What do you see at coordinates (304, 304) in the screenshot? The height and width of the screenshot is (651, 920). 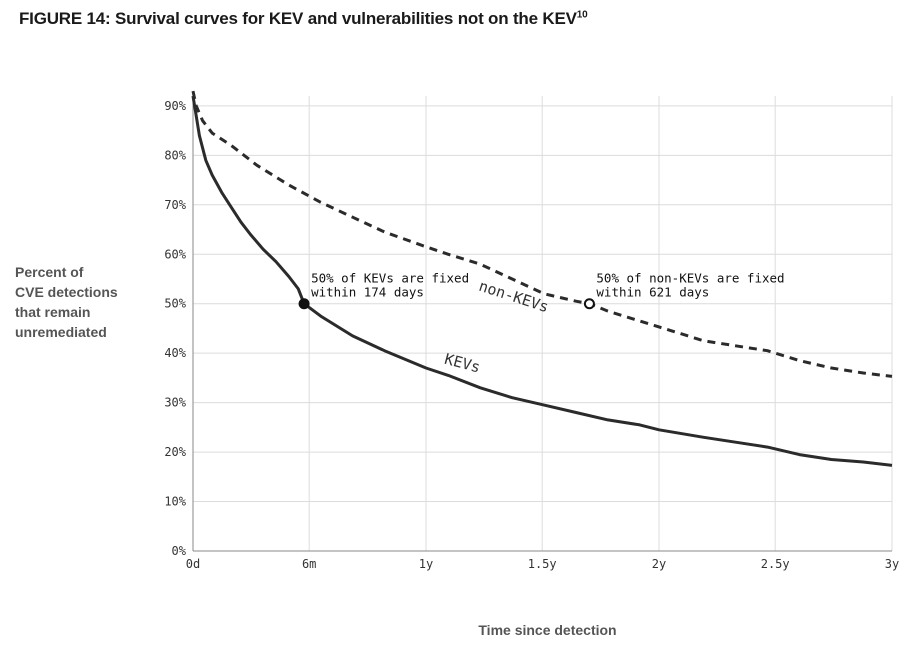 I see `median-marker-kev` at bounding box center [304, 304].